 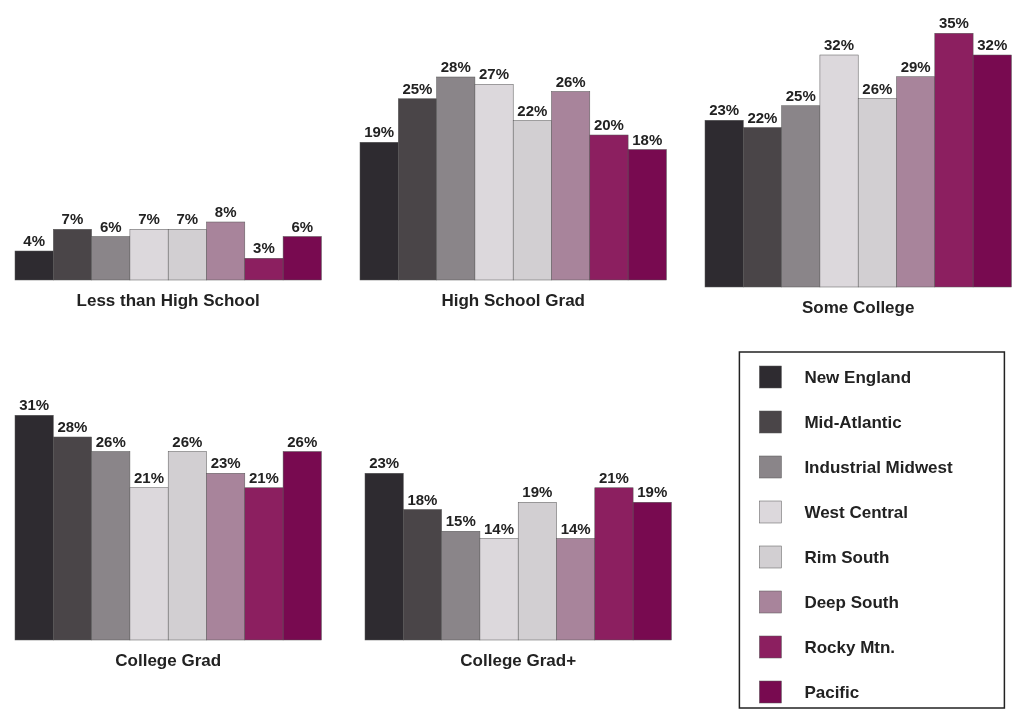 What do you see at coordinates (879, 467) in the screenshot?
I see `legend-label: Industrial Midwest` at bounding box center [879, 467].